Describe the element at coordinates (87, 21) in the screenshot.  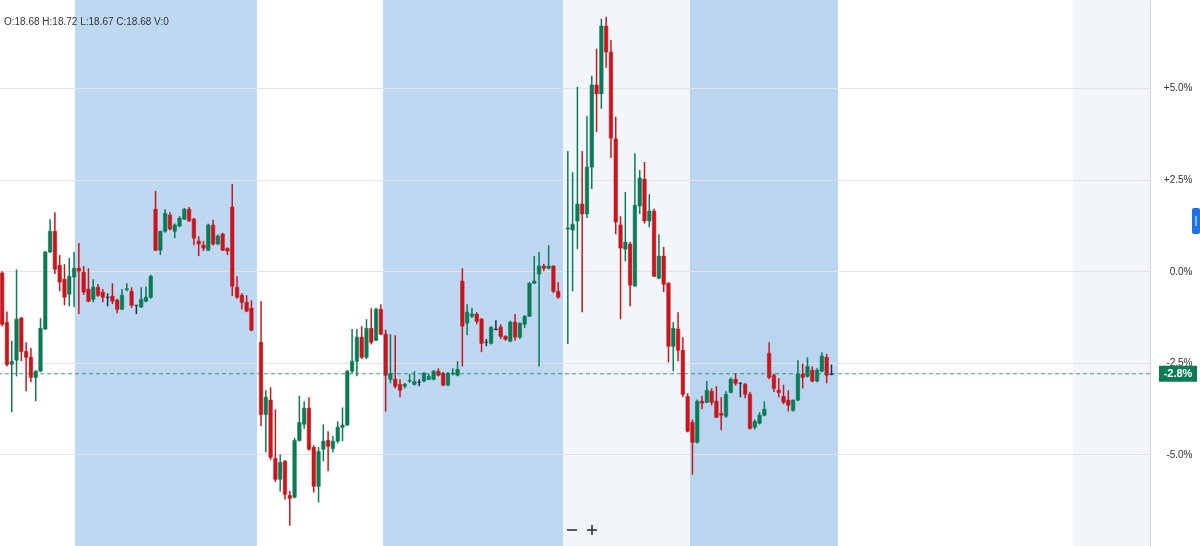
I see `annotation: O:18.68 H:18.72 L:18.67 C:18.68 V:0` at that location.